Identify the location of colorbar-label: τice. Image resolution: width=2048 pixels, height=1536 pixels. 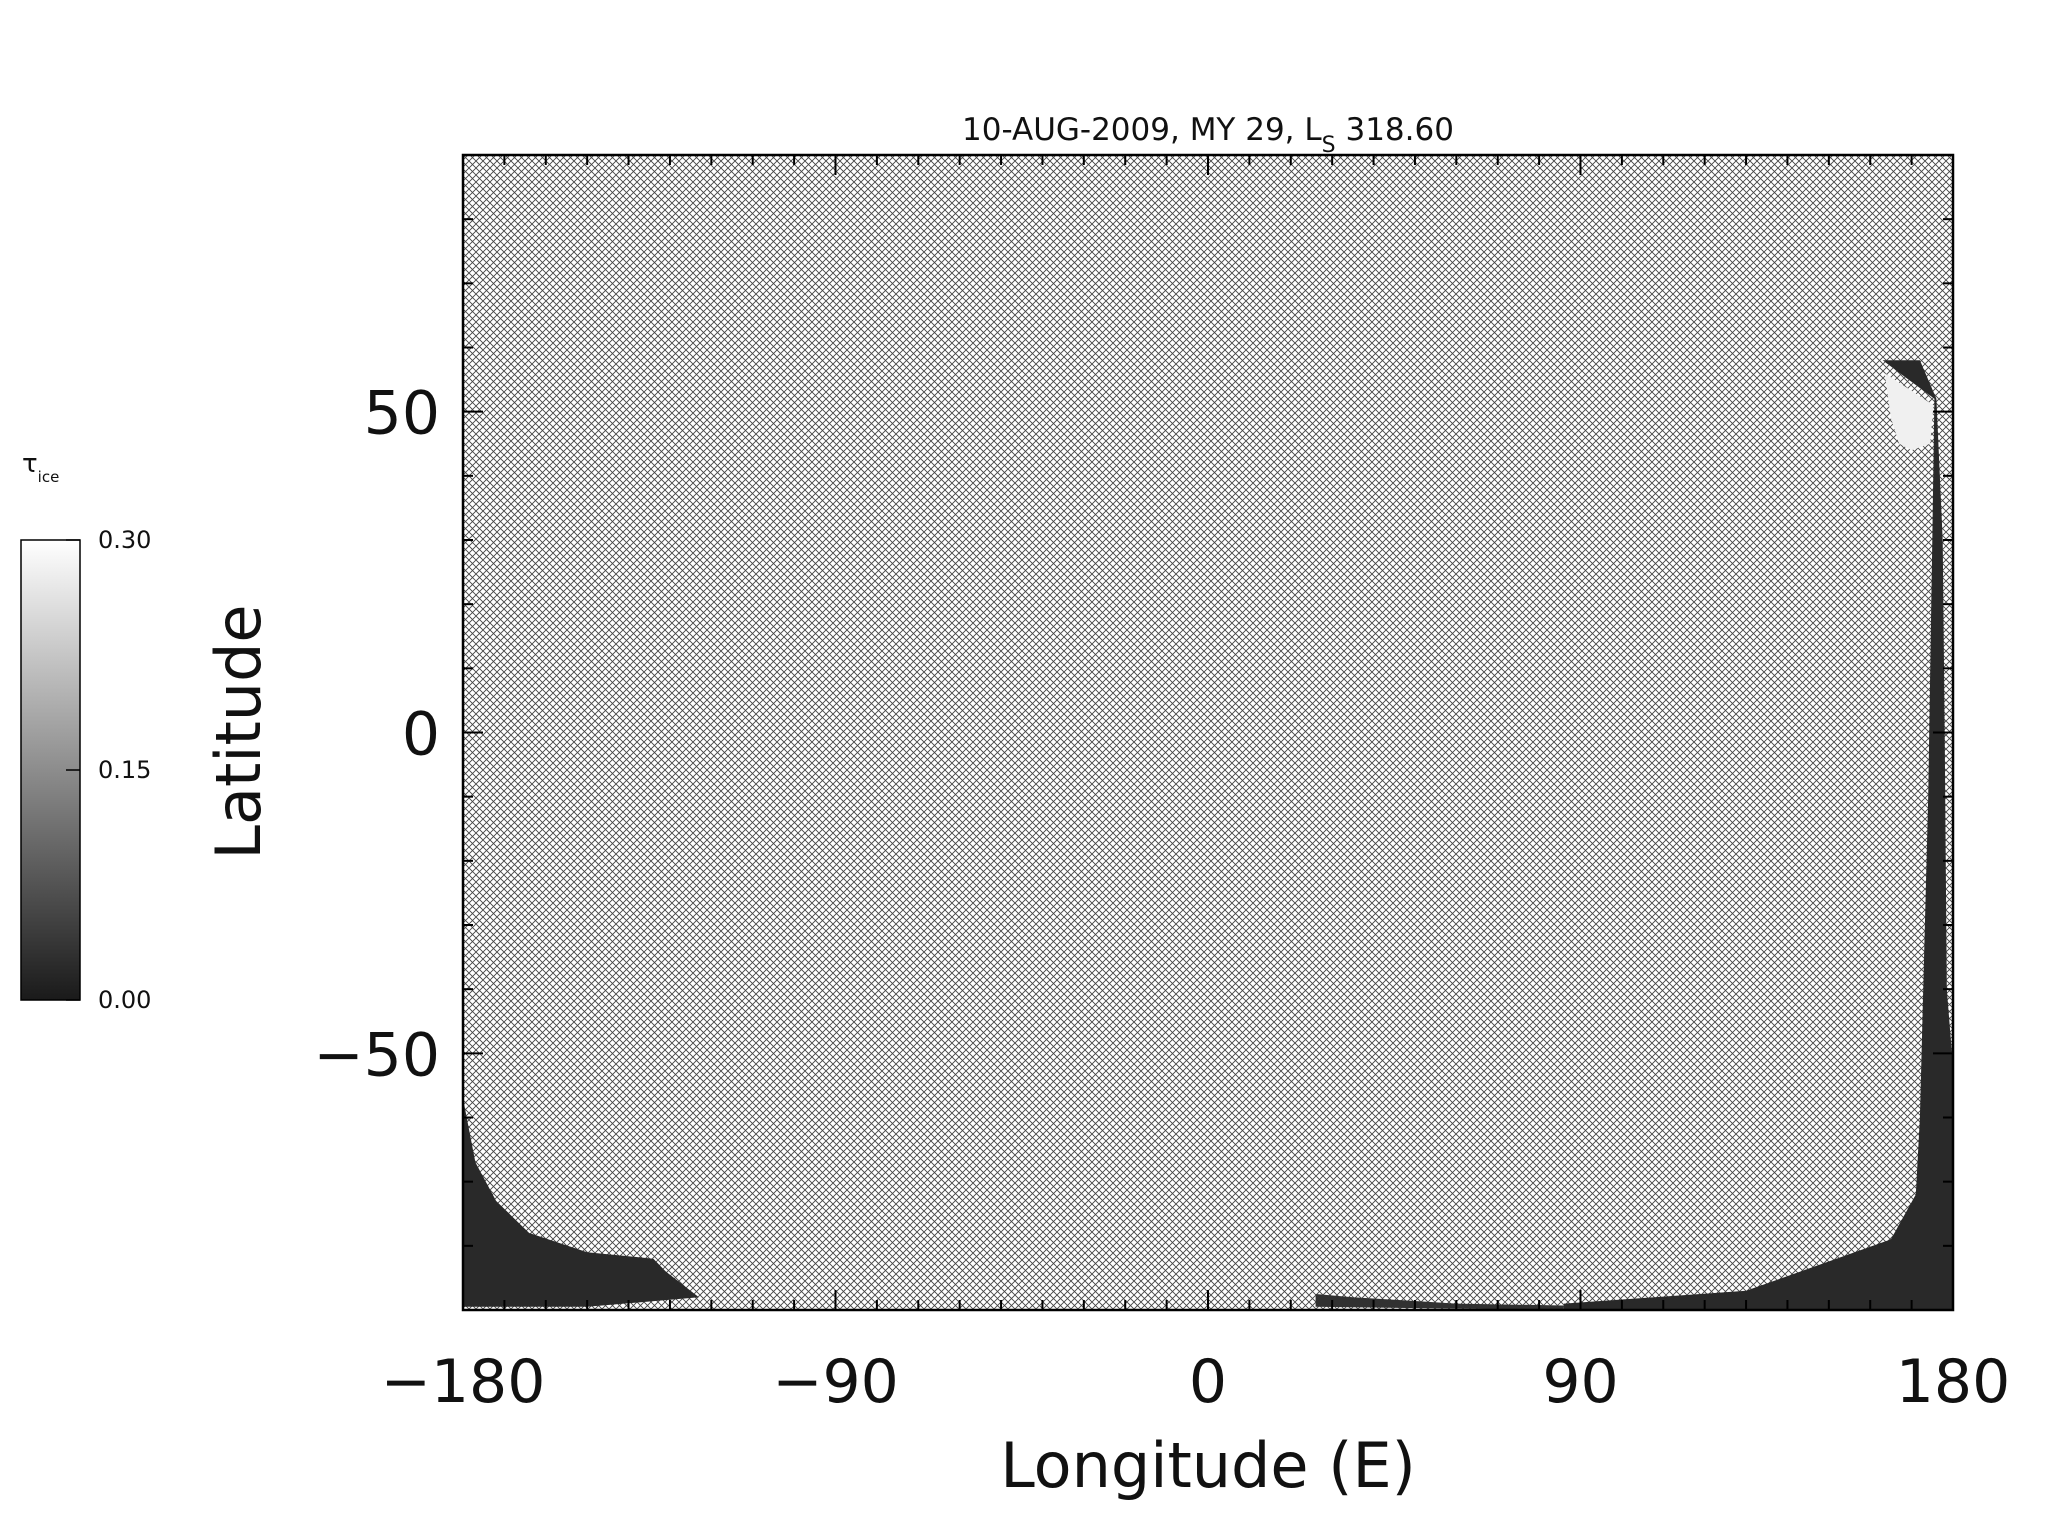
(40, 467).